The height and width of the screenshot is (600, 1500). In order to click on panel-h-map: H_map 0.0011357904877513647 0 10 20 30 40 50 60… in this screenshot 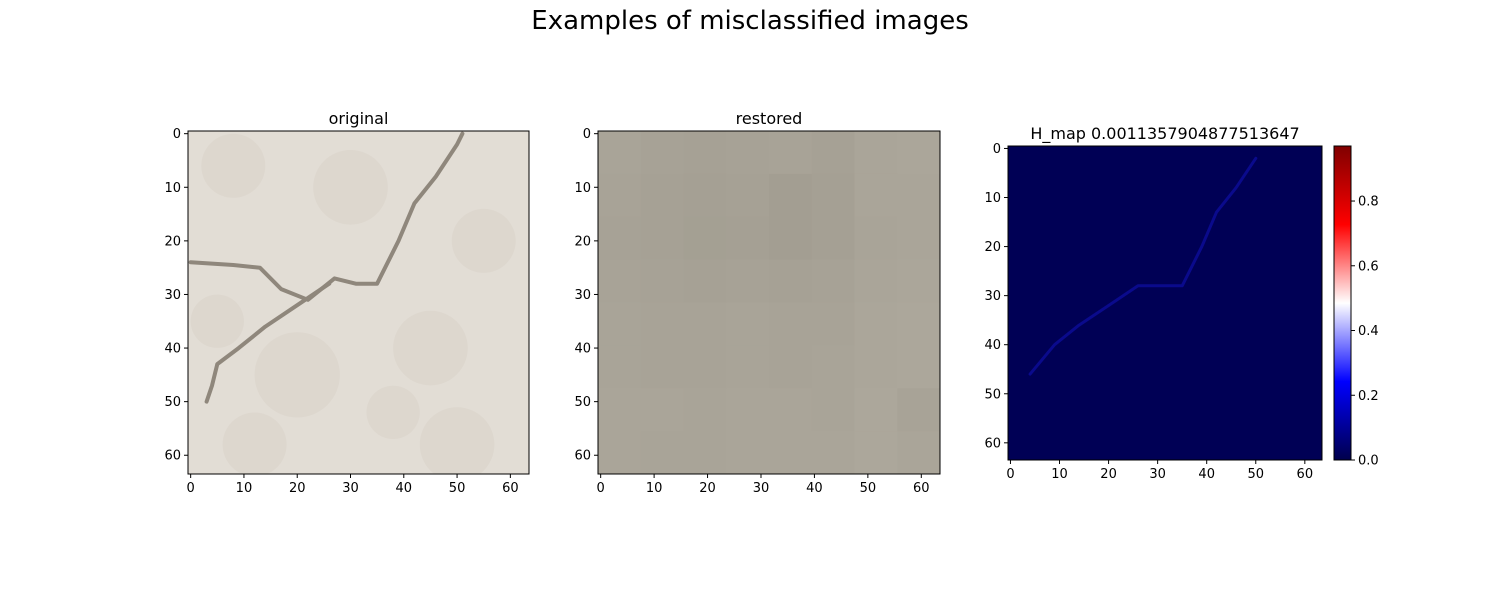, I will do `click(1153, 303)`.